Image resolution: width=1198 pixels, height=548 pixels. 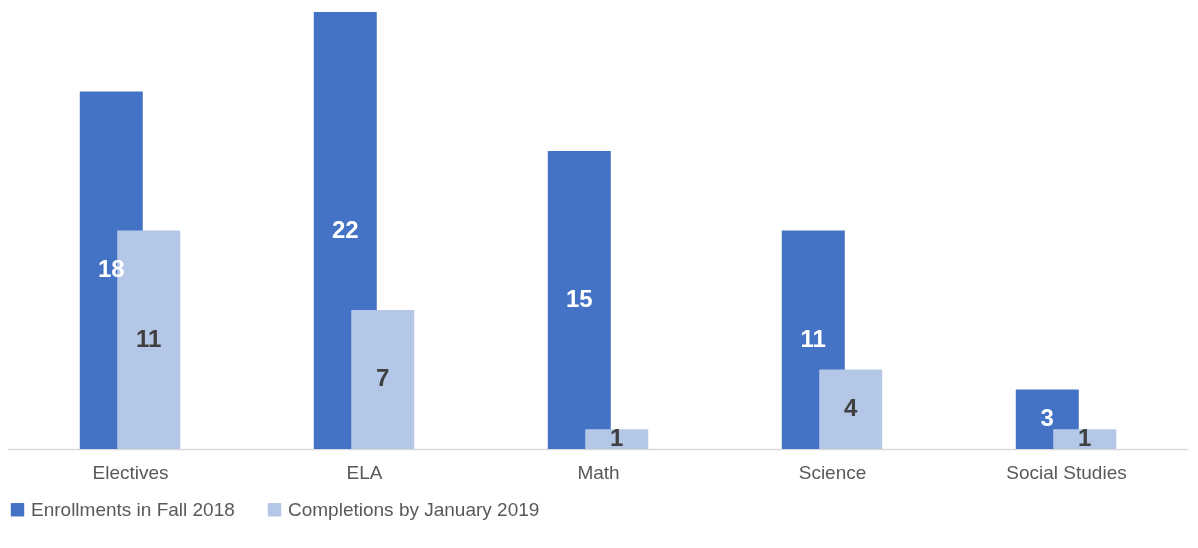 What do you see at coordinates (345, 229) in the screenshot?
I see `data-label: 22` at bounding box center [345, 229].